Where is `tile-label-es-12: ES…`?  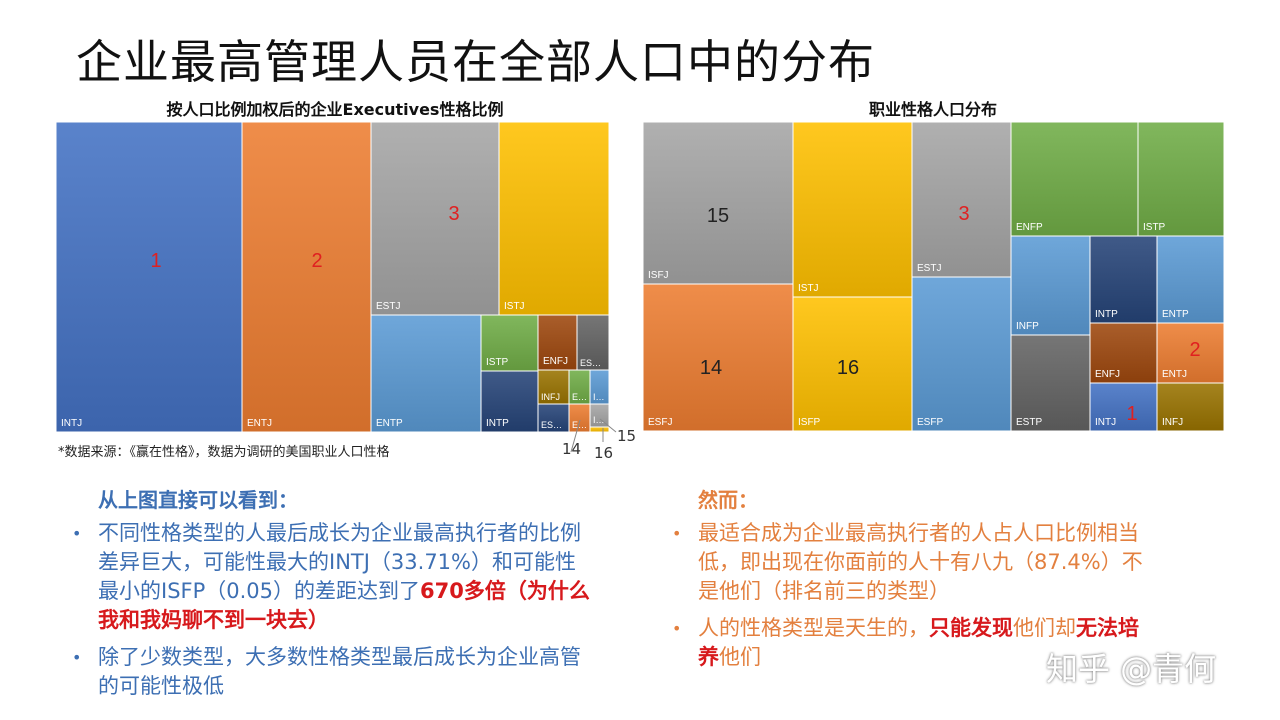
tile-label-es-12: ES… is located at coordinates (551, 425).